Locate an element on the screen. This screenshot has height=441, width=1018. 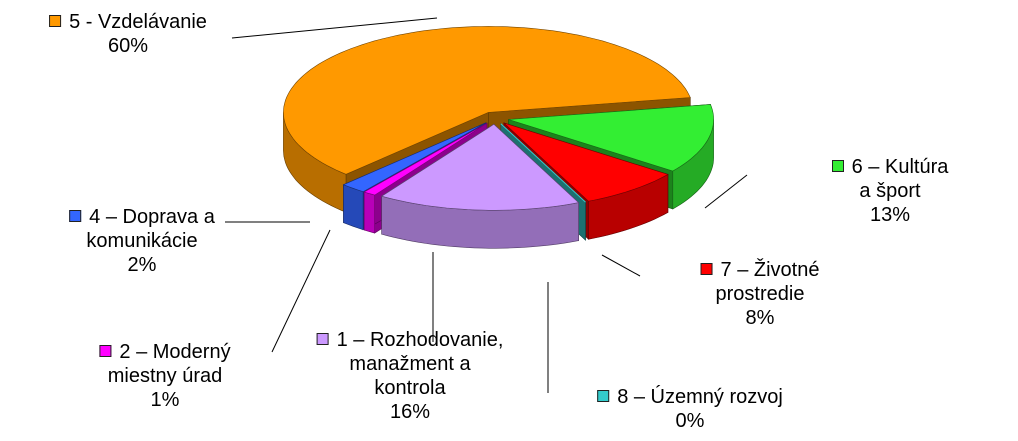
data-label: 2 – Moderný miestny úrad 1% is located at coordinates (165, 376).